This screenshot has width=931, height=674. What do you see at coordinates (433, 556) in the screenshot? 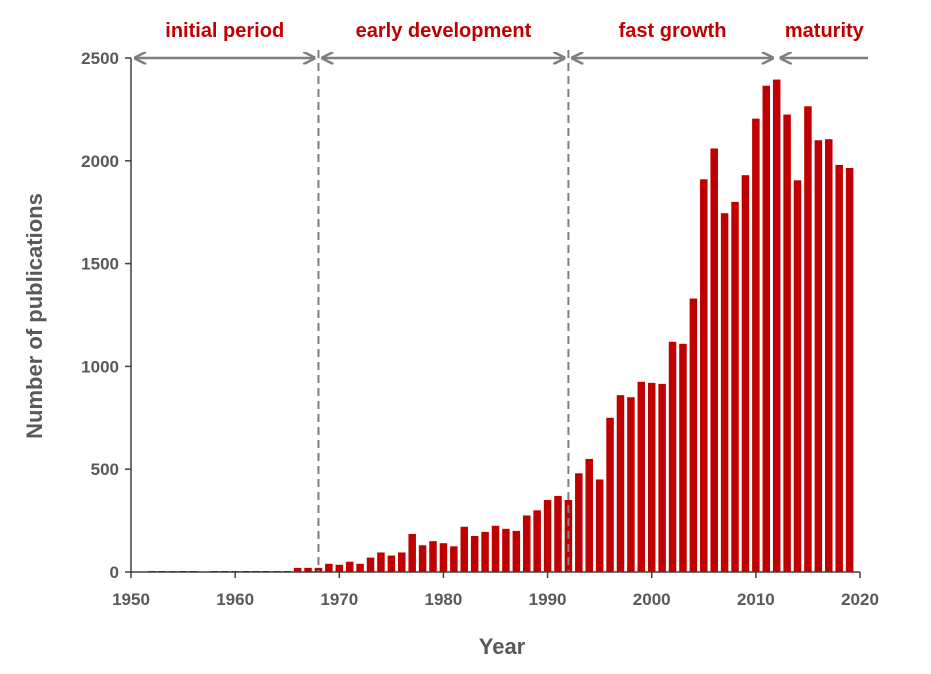
I see `bar-1979` at bounding box center [433, 556].